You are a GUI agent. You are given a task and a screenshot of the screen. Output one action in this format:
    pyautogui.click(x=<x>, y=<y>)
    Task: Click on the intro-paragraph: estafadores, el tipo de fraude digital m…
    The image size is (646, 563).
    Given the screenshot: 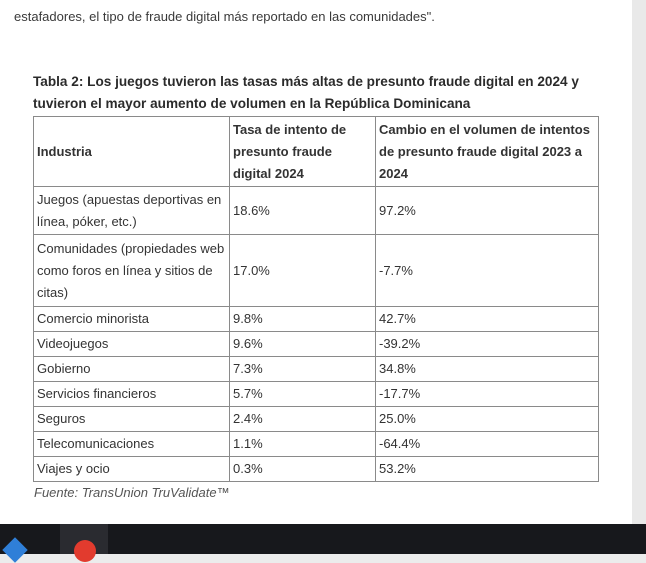 What is the action you would take?
    pyautogui.click(x=224, y=16)
    